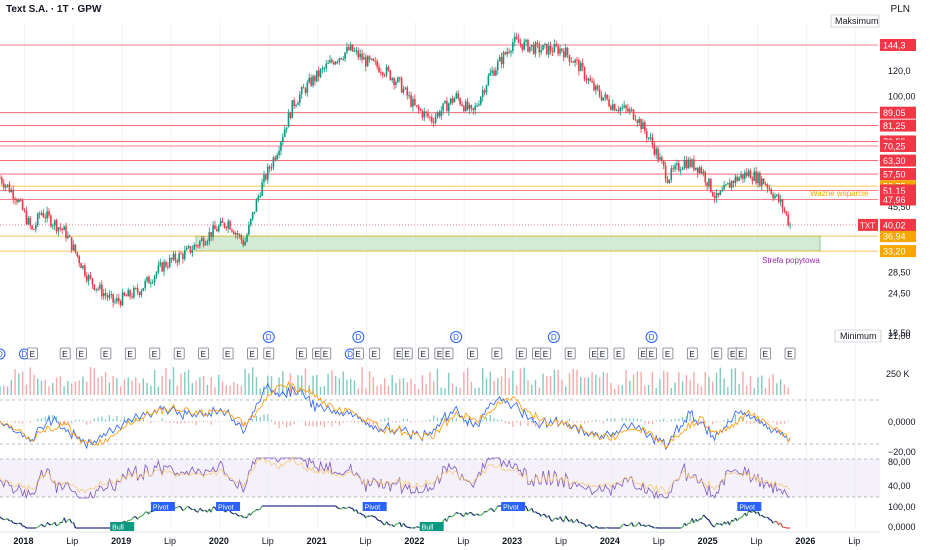  I want to click on level-label-text: 57,50, so click(894, 175).